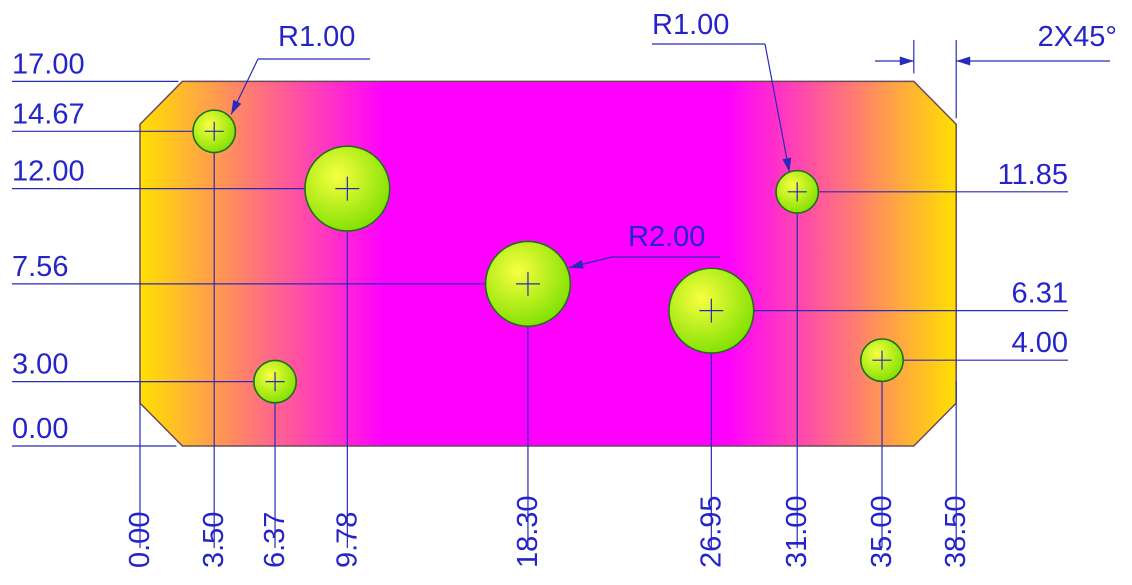  What do you see at coordinates (140, 540) in the screenshot?
I see `x-dimension-label: 0.00` at bounding box center [140, 540].